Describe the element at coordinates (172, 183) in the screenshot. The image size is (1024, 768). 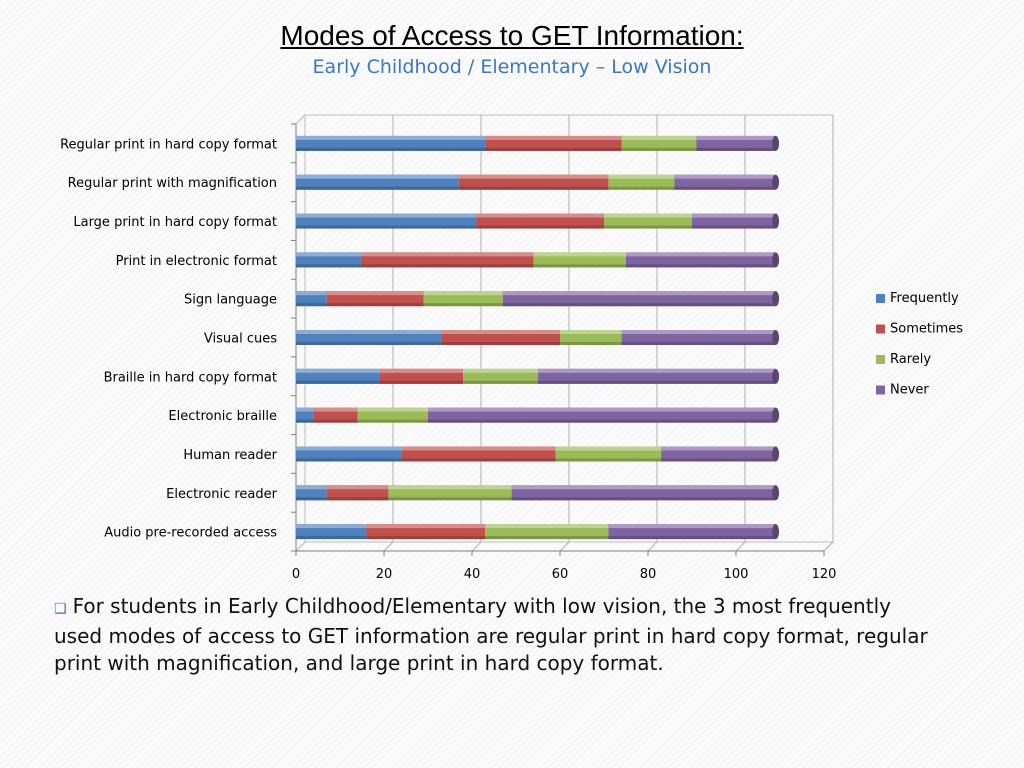
I see `category-label: Regular print with magnification` at that location.